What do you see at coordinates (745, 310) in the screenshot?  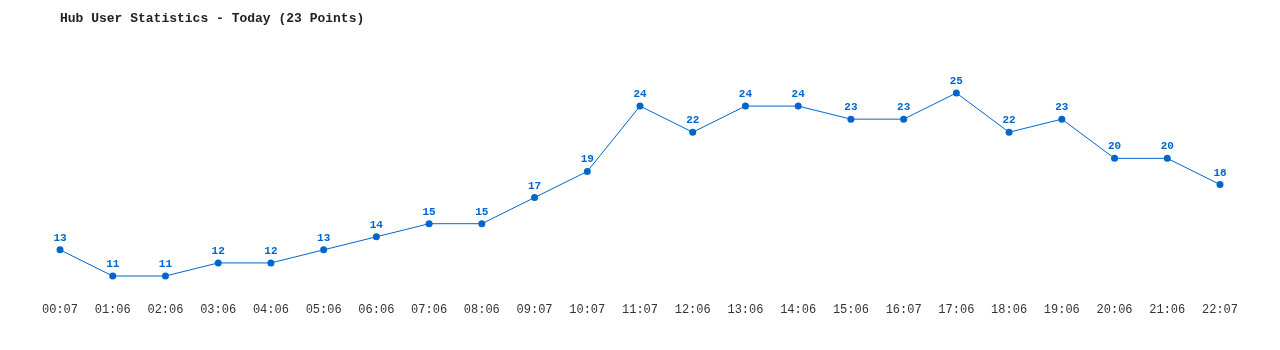 I see `x-tick-label: 13:06` at bounding box center [745, 310].